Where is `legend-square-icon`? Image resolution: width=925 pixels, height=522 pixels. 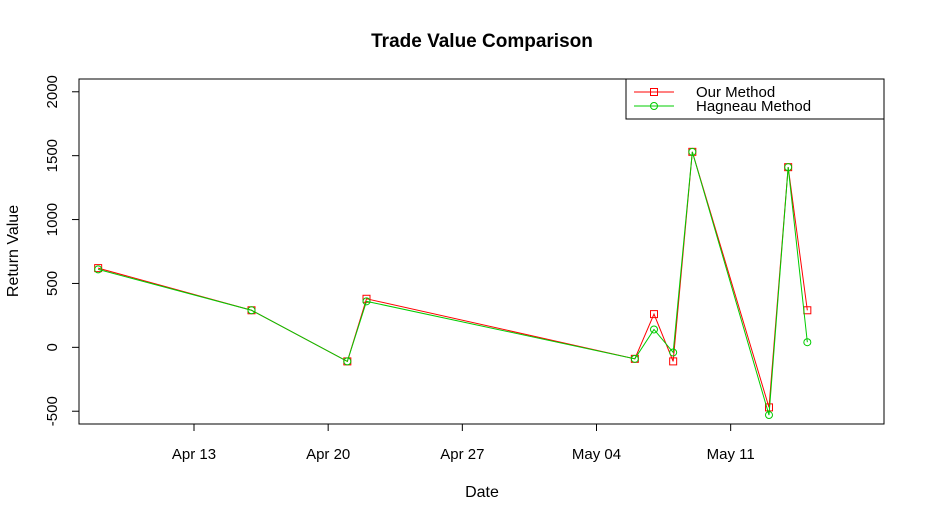
legend-square-icon is located at coordinates (654, 92).